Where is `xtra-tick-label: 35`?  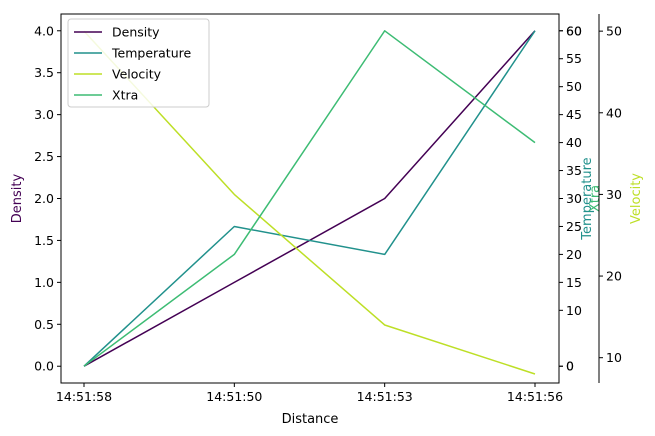 xtra-tick-label: 35 is located at coordinates (574, 170).